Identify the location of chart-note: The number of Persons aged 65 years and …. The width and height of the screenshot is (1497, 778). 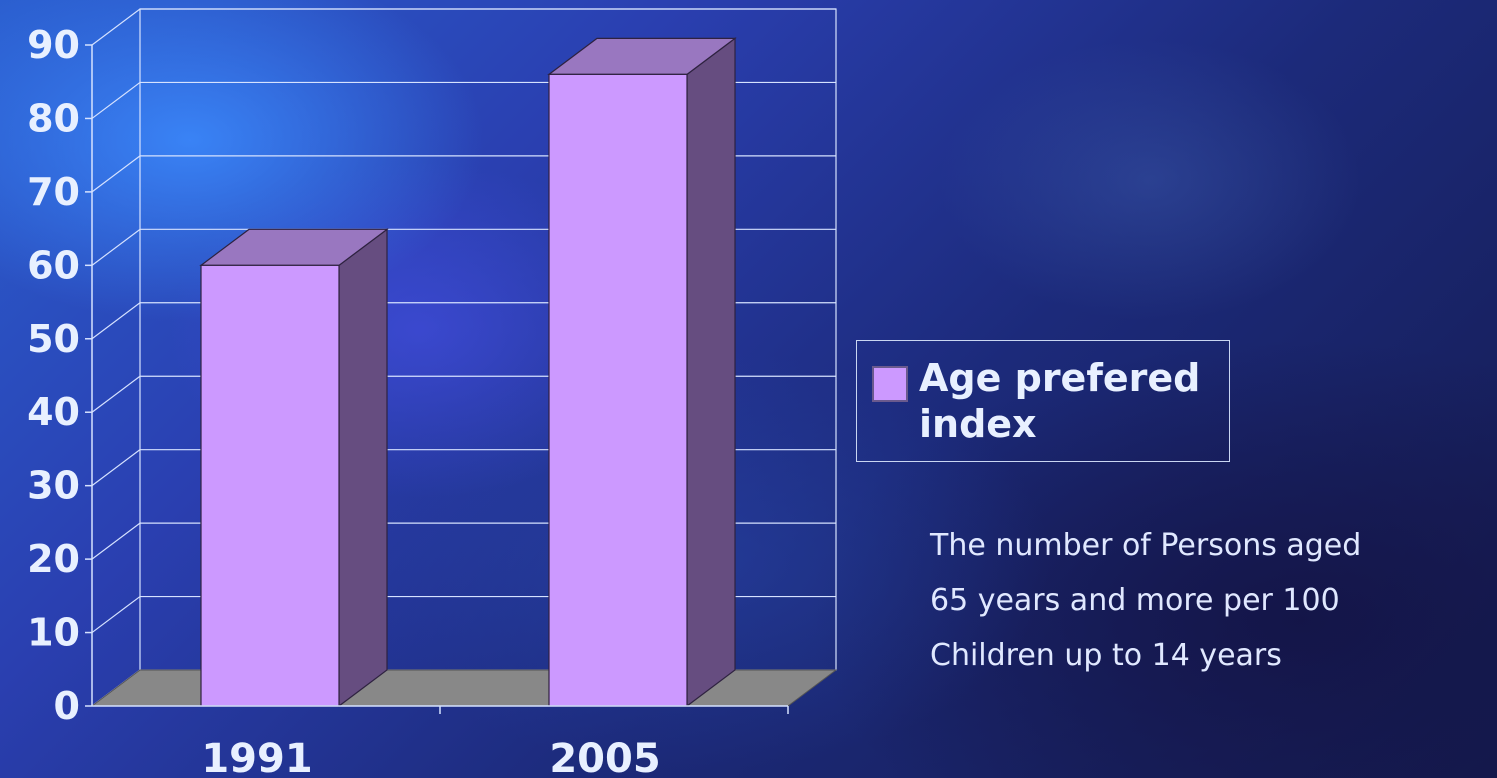
(1210, 600).